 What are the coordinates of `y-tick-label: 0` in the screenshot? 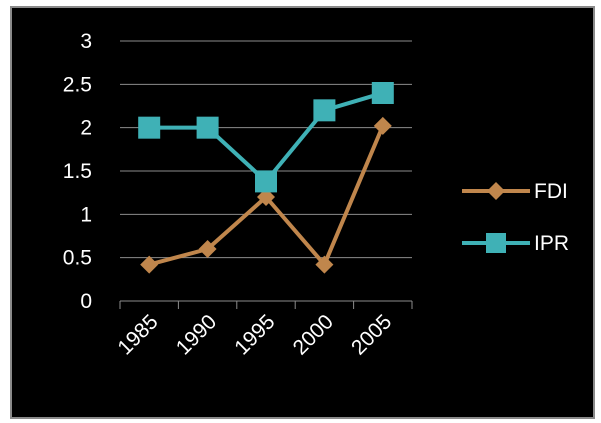 It's located at (86, 301).